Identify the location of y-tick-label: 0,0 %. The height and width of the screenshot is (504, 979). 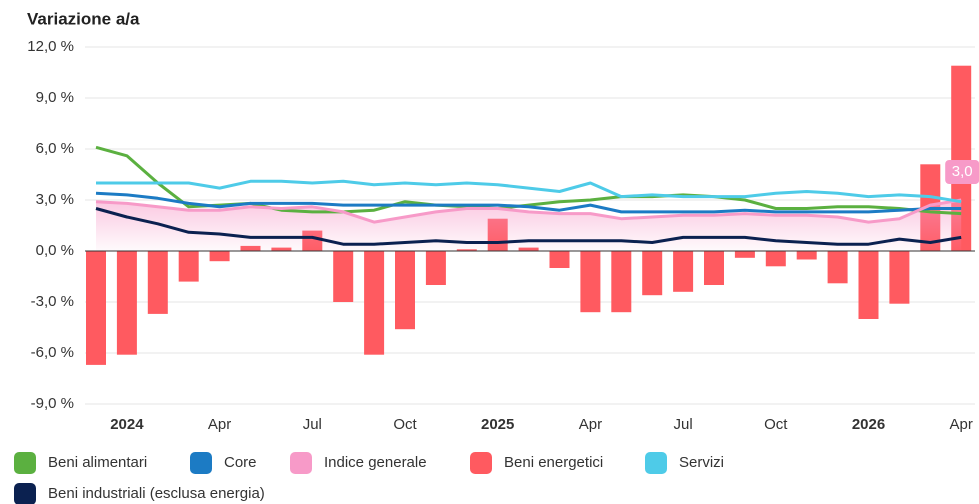
(55, 250).